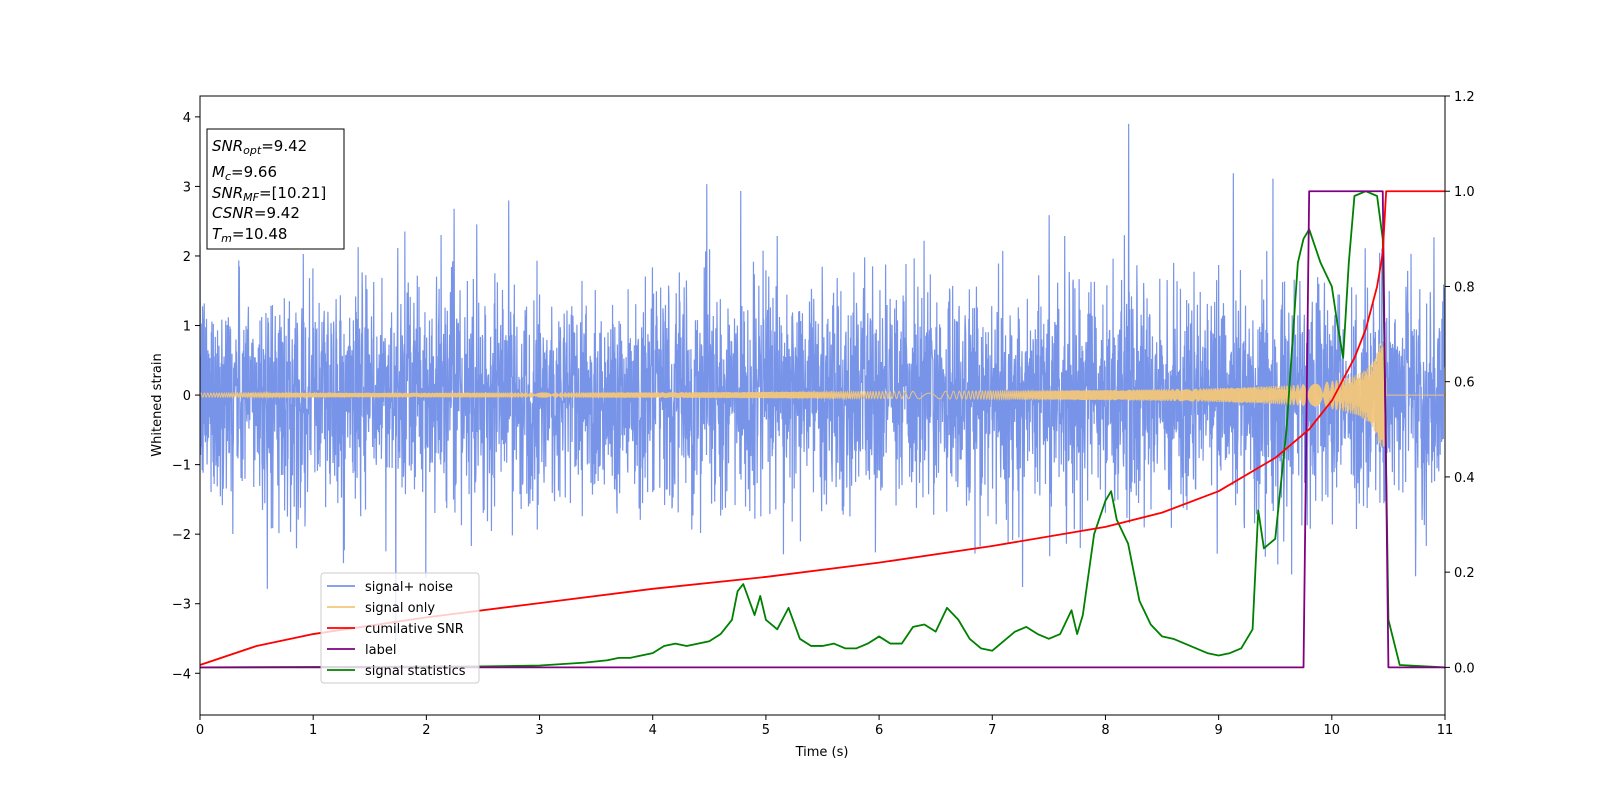  Describe the element at coordinates (181, 466) in the screenshot. I see `y-tick-label: −1` at that location.